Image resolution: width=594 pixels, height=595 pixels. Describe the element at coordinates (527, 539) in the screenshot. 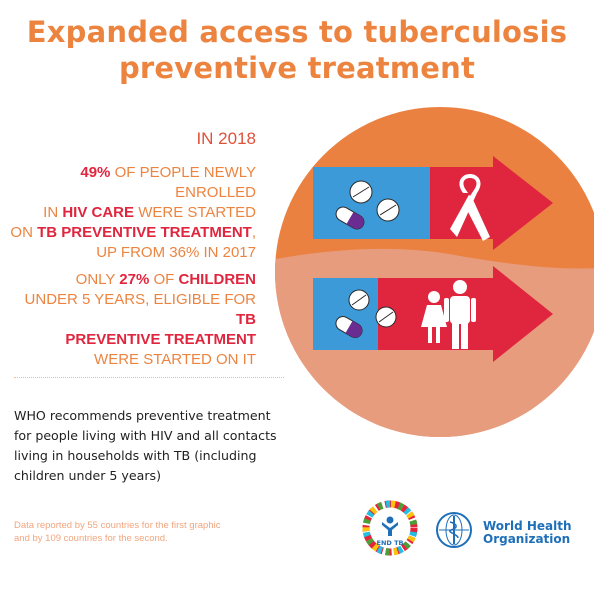

I see `who-line-2: Organization` at that location.